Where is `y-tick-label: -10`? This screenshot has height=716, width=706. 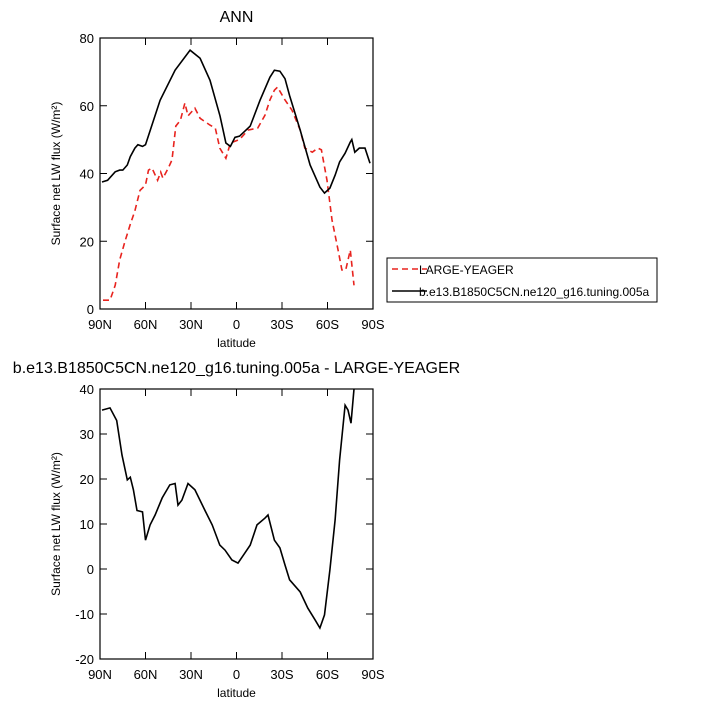 y-tick-label: -10 is located at coordinates (84, 614).